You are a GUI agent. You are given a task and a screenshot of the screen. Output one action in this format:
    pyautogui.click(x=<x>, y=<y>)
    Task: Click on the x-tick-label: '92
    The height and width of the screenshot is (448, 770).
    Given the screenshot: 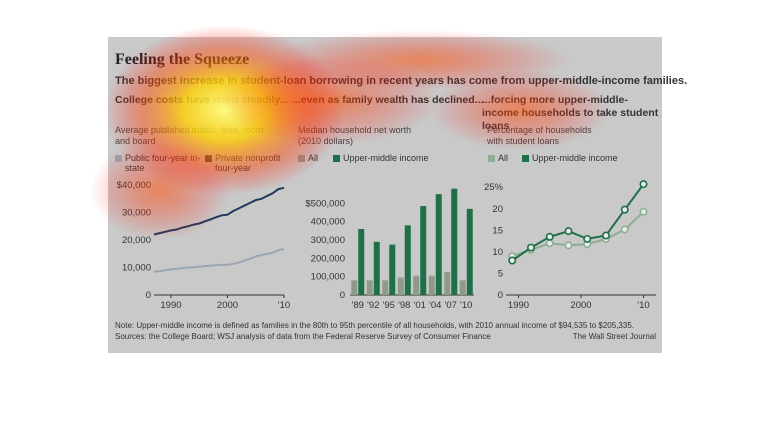 What is the action you would take?
    pyautogui.click(x=373, y=305)
    